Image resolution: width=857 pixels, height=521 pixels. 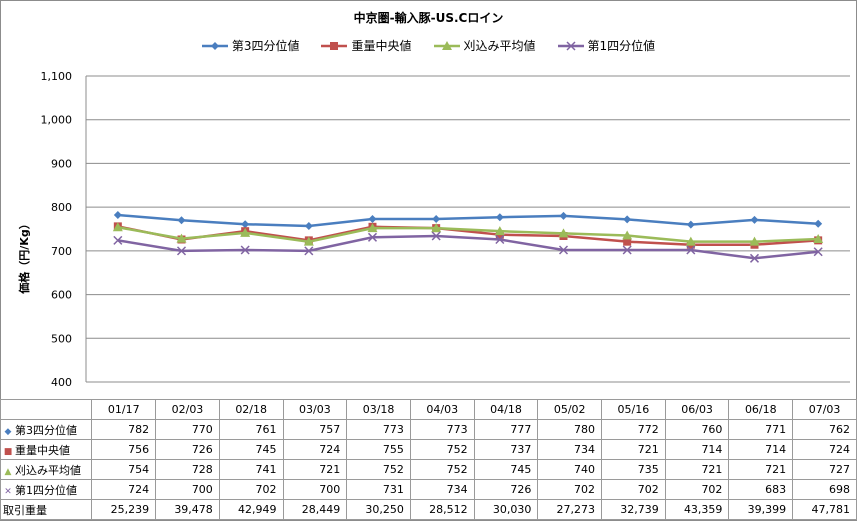 I want to click on row-label: 第1四分位値, so click(x=46, y=490).